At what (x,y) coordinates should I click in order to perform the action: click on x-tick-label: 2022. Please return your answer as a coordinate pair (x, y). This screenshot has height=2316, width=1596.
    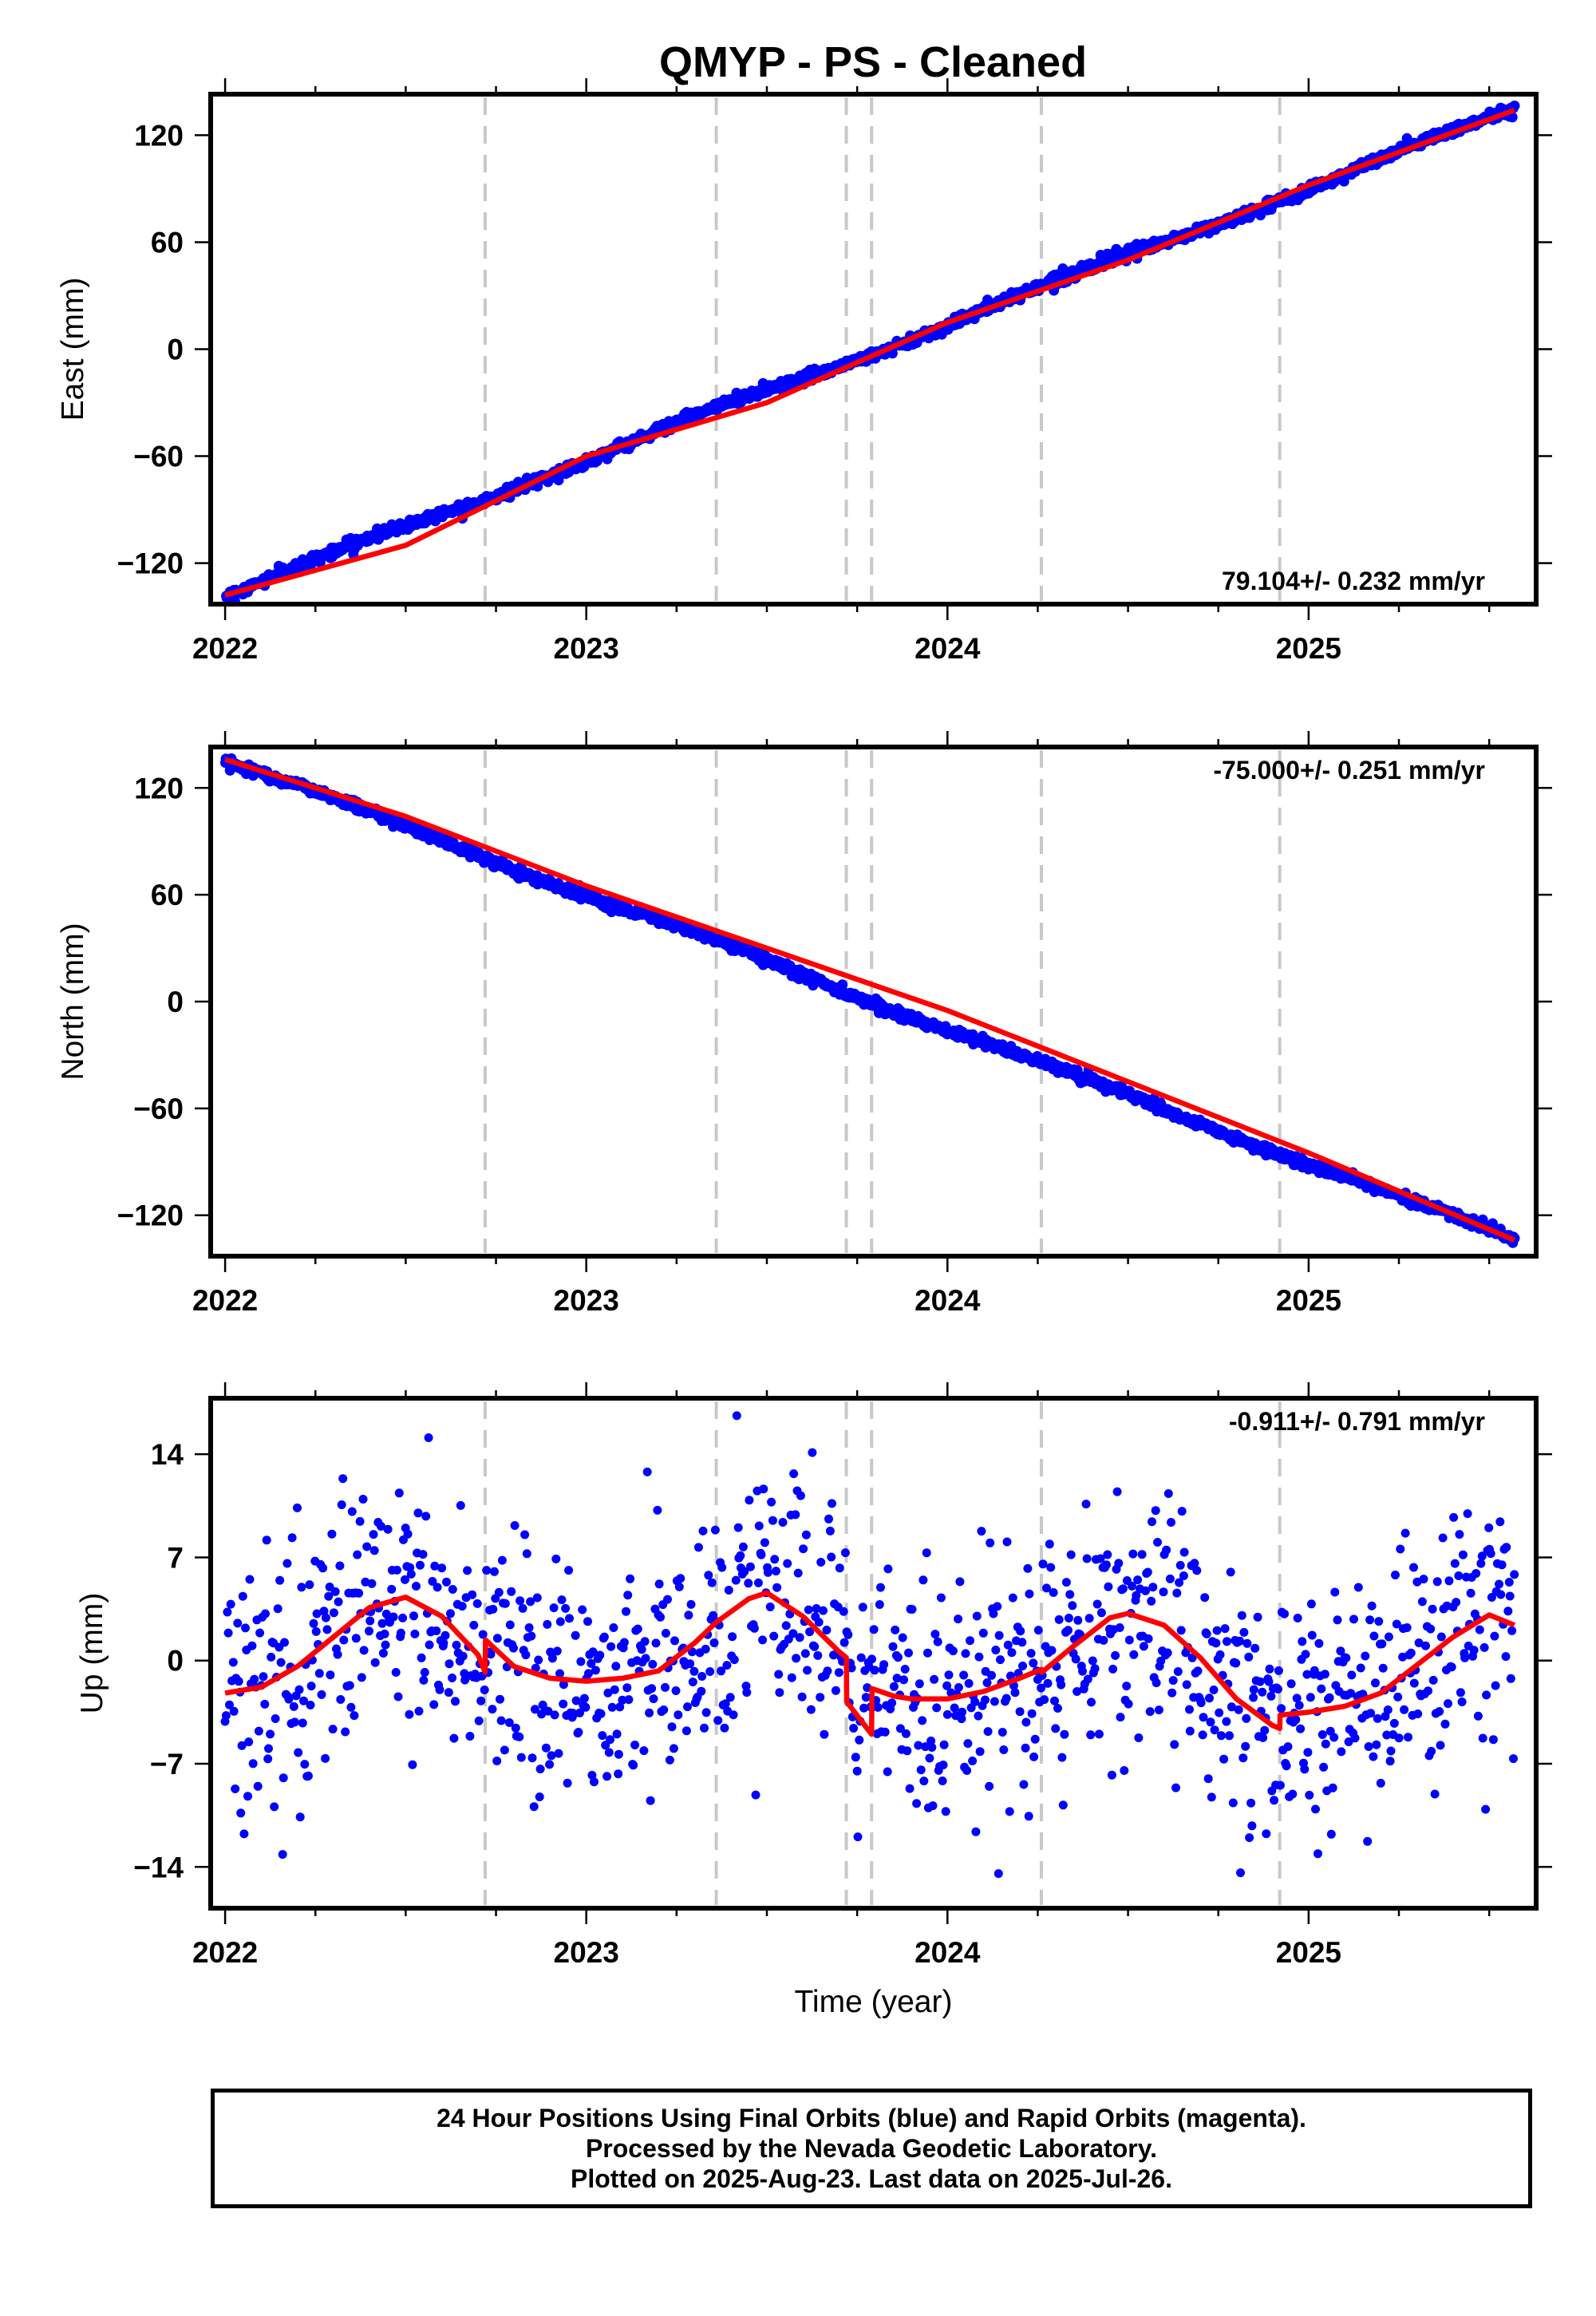
    Looking at the image, I should click on (225, 648).